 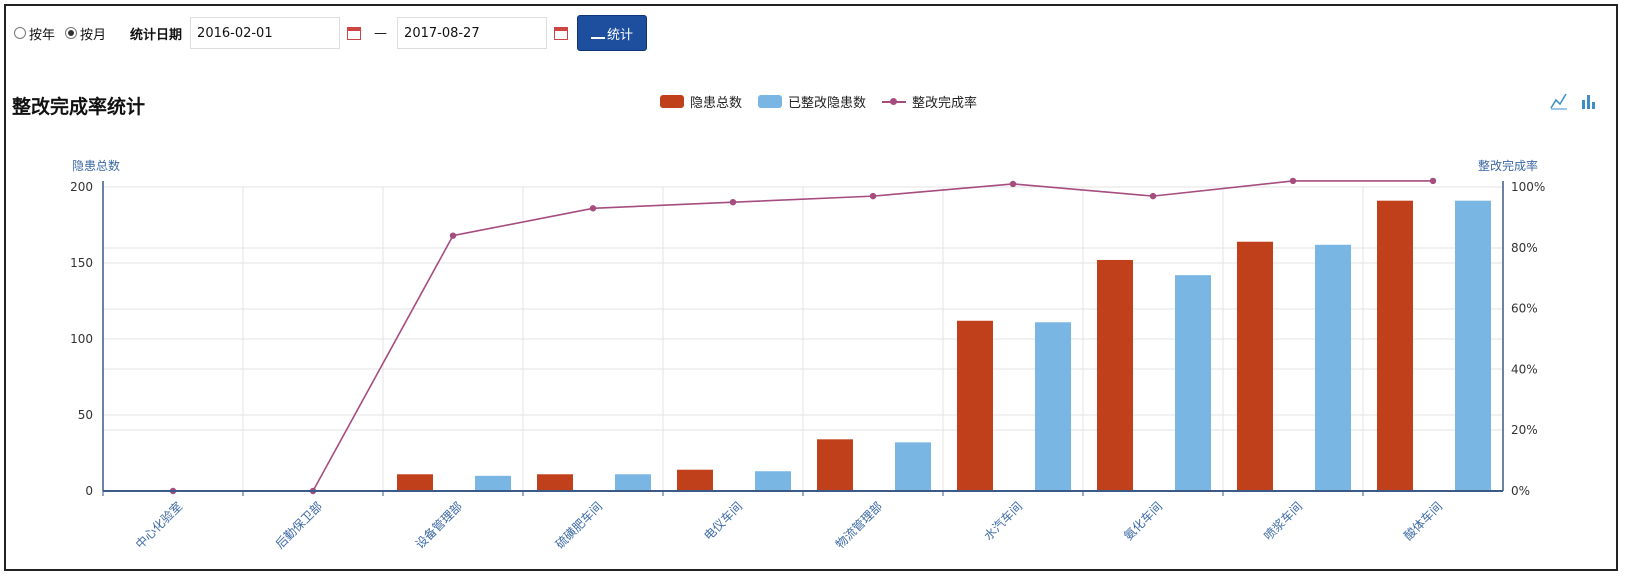 I want to click on statistics-button-label: 统计, so click(x=620, y=35).